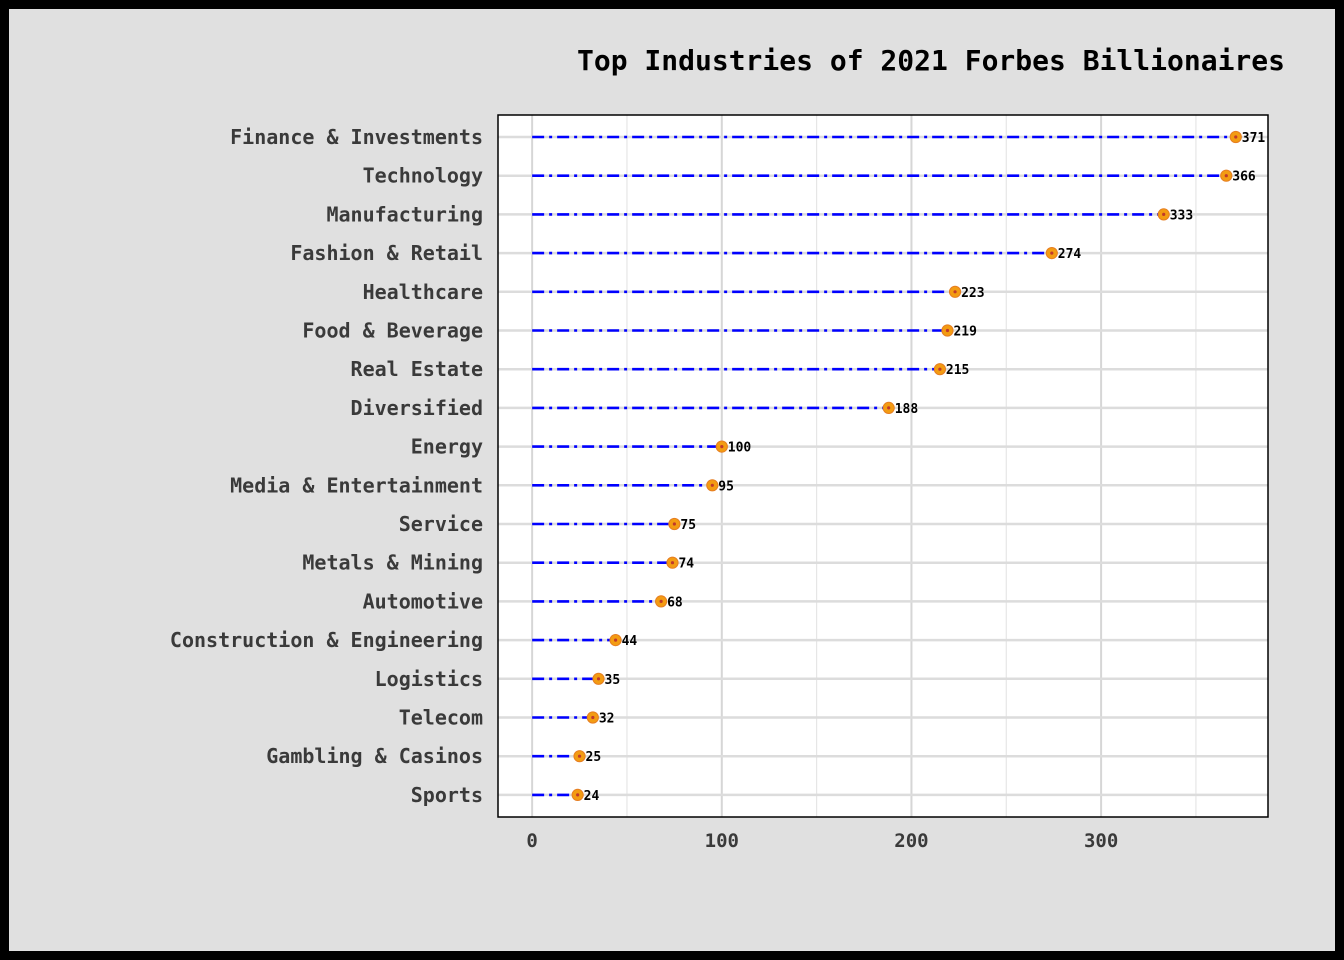  What do you see at coordinates (607, 719) in the screenshot?
I see `data-label: 32` at bounding box center [607, 719].